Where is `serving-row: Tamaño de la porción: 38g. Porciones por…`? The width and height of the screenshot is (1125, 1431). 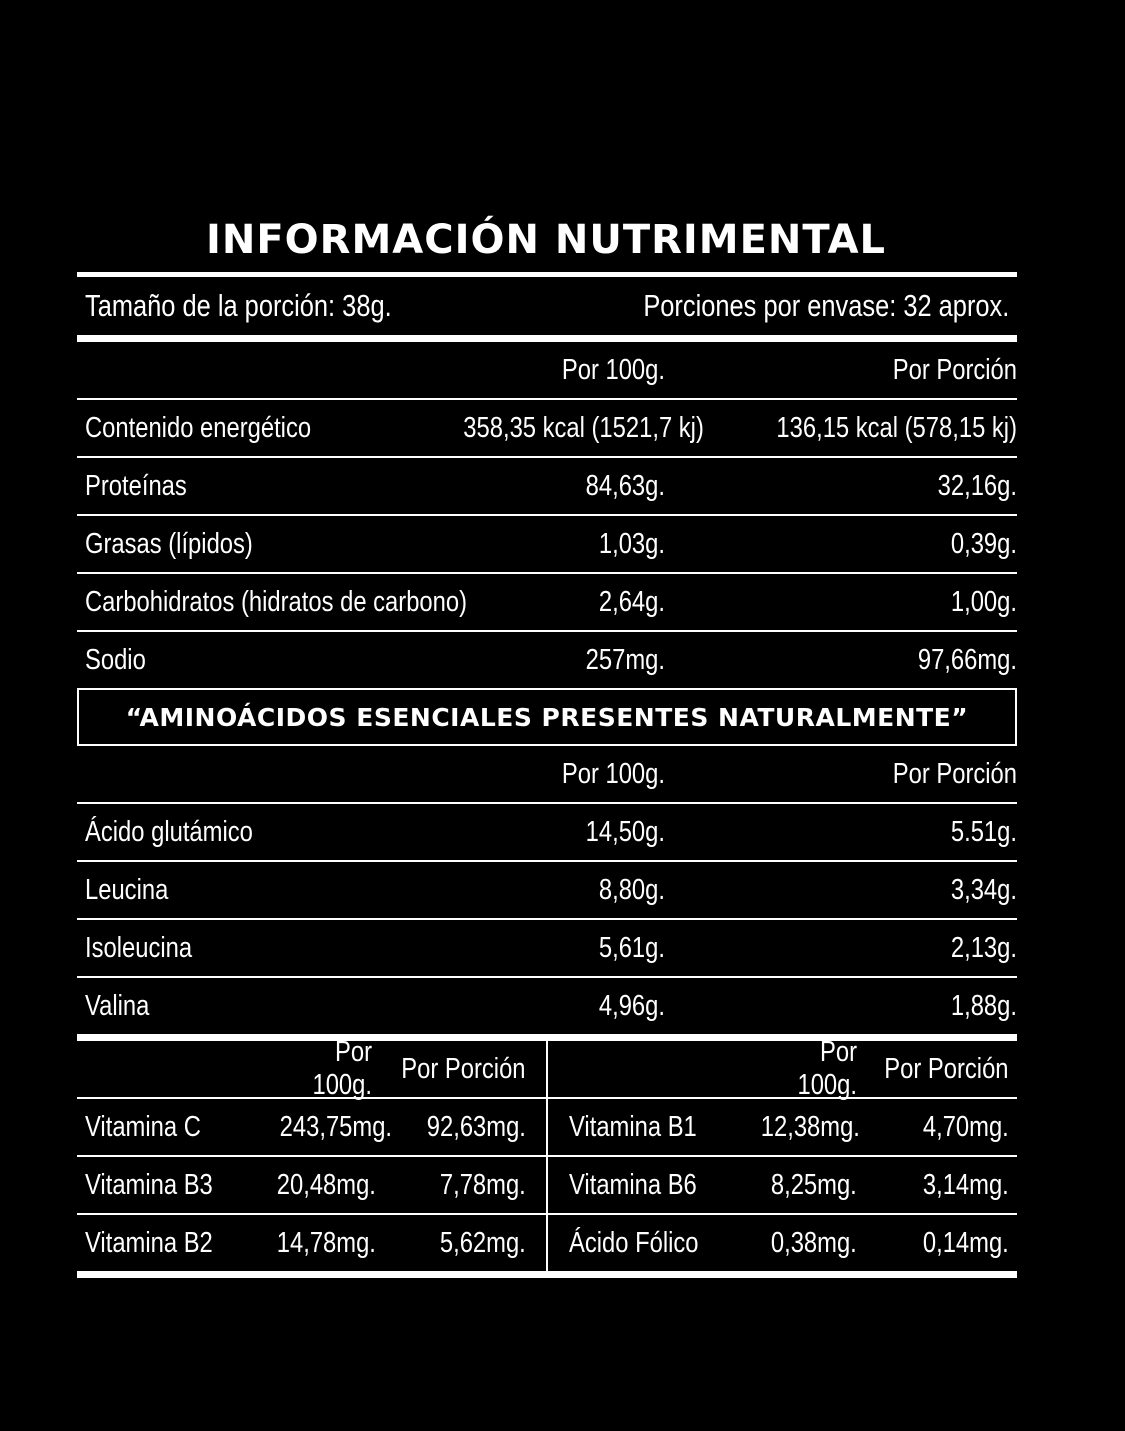
serving-row: Tamaño de la porción: 38g. Porciones por… is located at coordinates (547, 306).